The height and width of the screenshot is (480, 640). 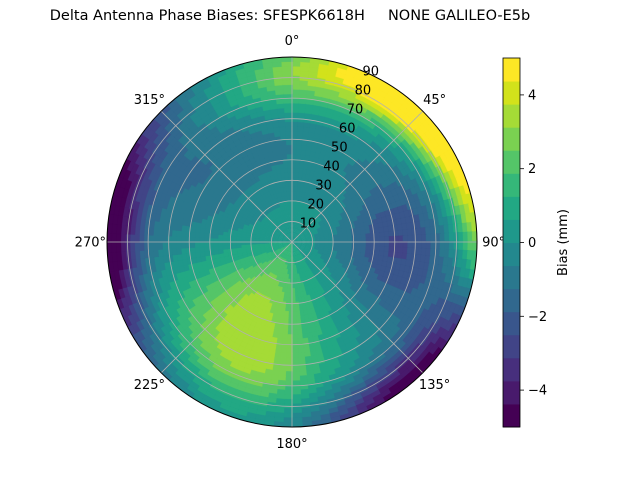 I want to click on theta-tick-label: 135°, so click(x=434, y=385).